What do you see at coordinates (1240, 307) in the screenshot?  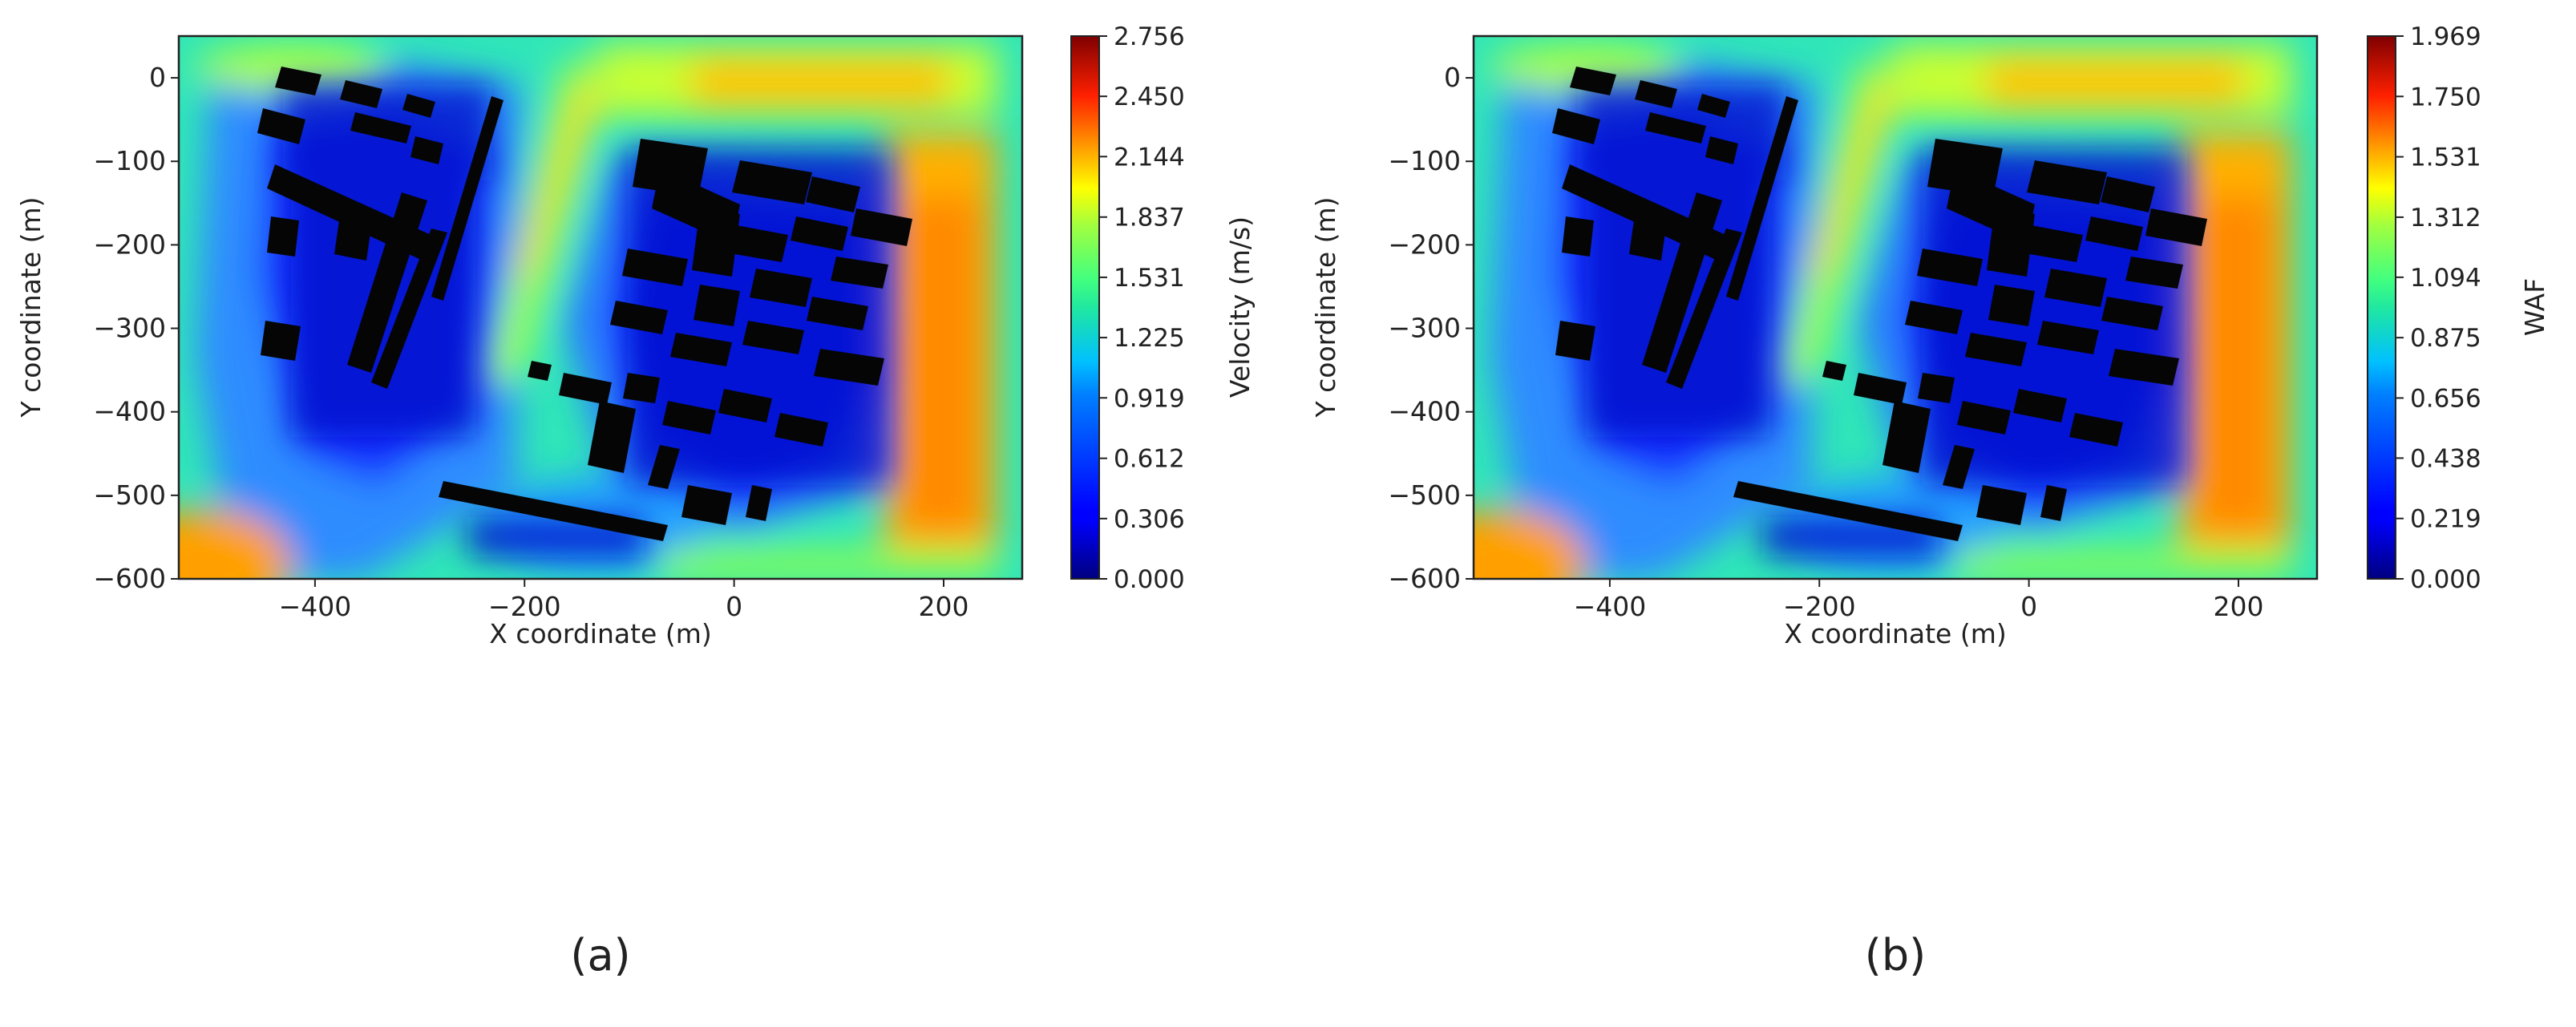 I see `colorbar-label: Velocity (m/s)` at bounding box center [1240, 307].